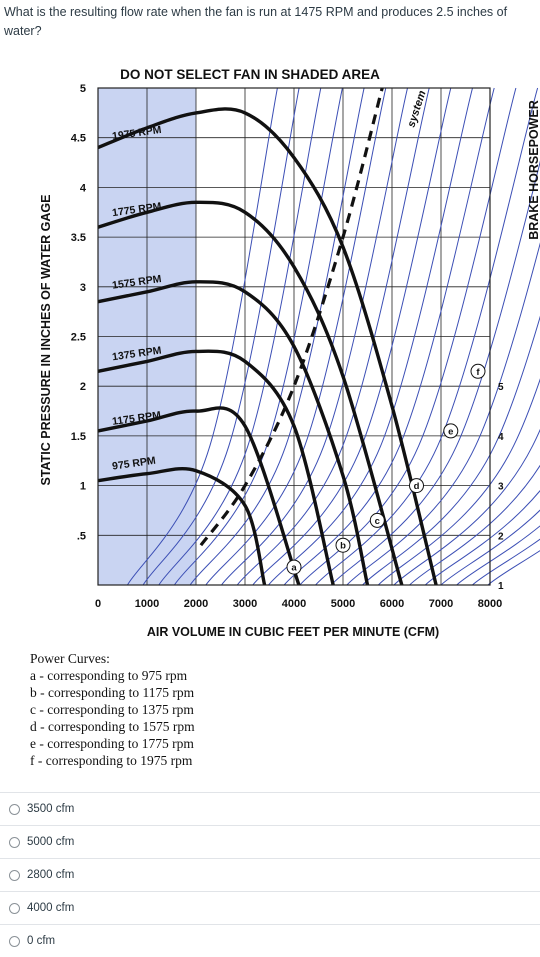 The height and width of the screenshot is (957, 540). I want to click on y-axis-label: STATIC PRESSURE IN INCHES OF WATER GAGE, so click(46, 340).